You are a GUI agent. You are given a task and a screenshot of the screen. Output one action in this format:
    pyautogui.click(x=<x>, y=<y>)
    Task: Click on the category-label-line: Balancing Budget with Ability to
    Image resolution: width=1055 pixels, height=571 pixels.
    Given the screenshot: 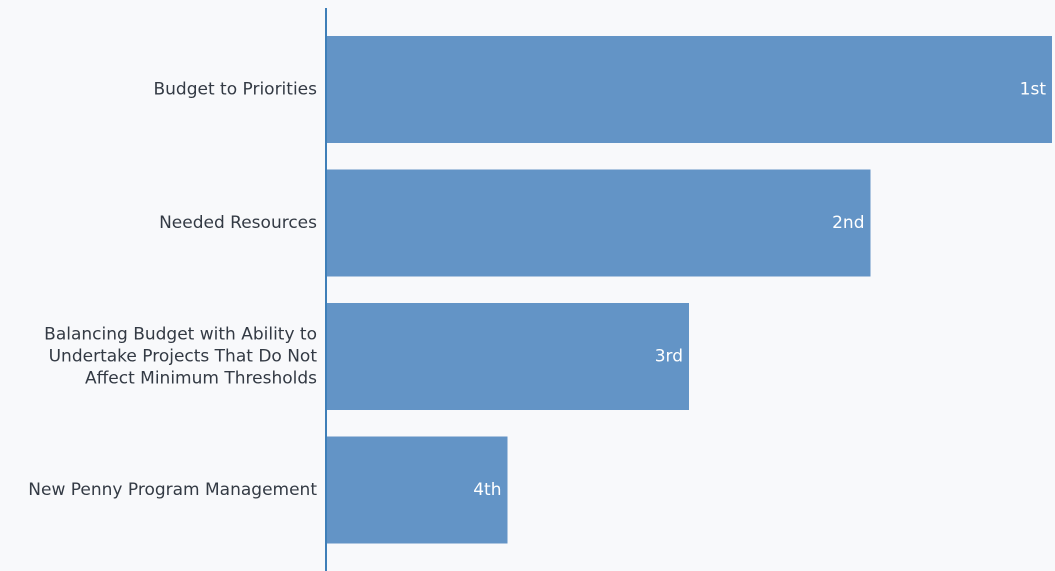 What is the action you would take?
    pyautogui.click(x=180, y=335)
    